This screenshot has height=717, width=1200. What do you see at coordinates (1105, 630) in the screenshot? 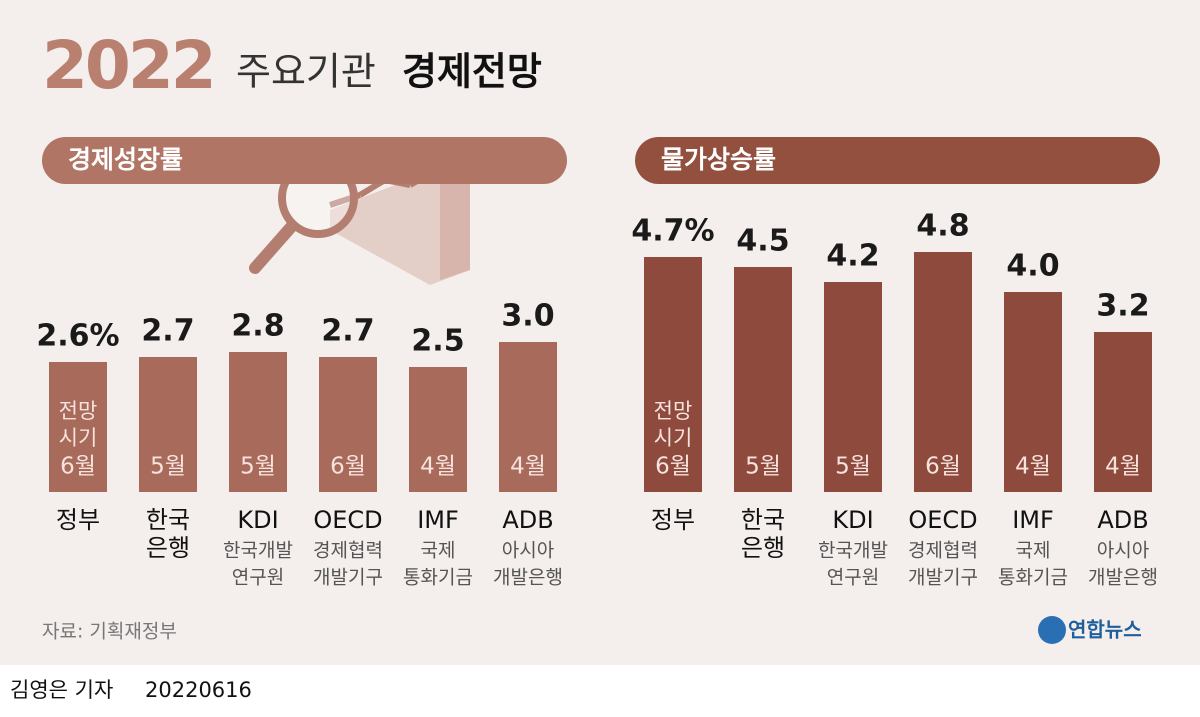
I see `logo: 연합뉴스` at bounding box center [1105, 630].